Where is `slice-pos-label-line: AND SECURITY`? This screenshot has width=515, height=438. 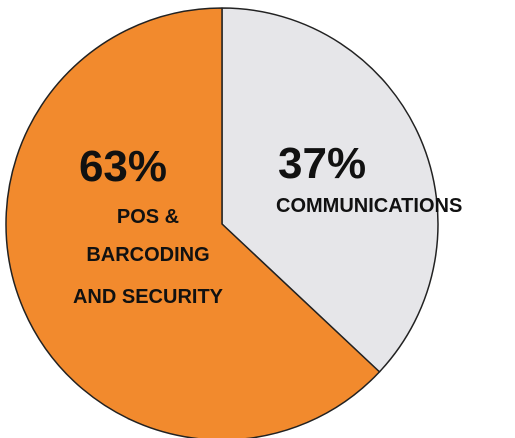 slice-pos-label-line: AND SECURITY is located at coordinates (148, 297).